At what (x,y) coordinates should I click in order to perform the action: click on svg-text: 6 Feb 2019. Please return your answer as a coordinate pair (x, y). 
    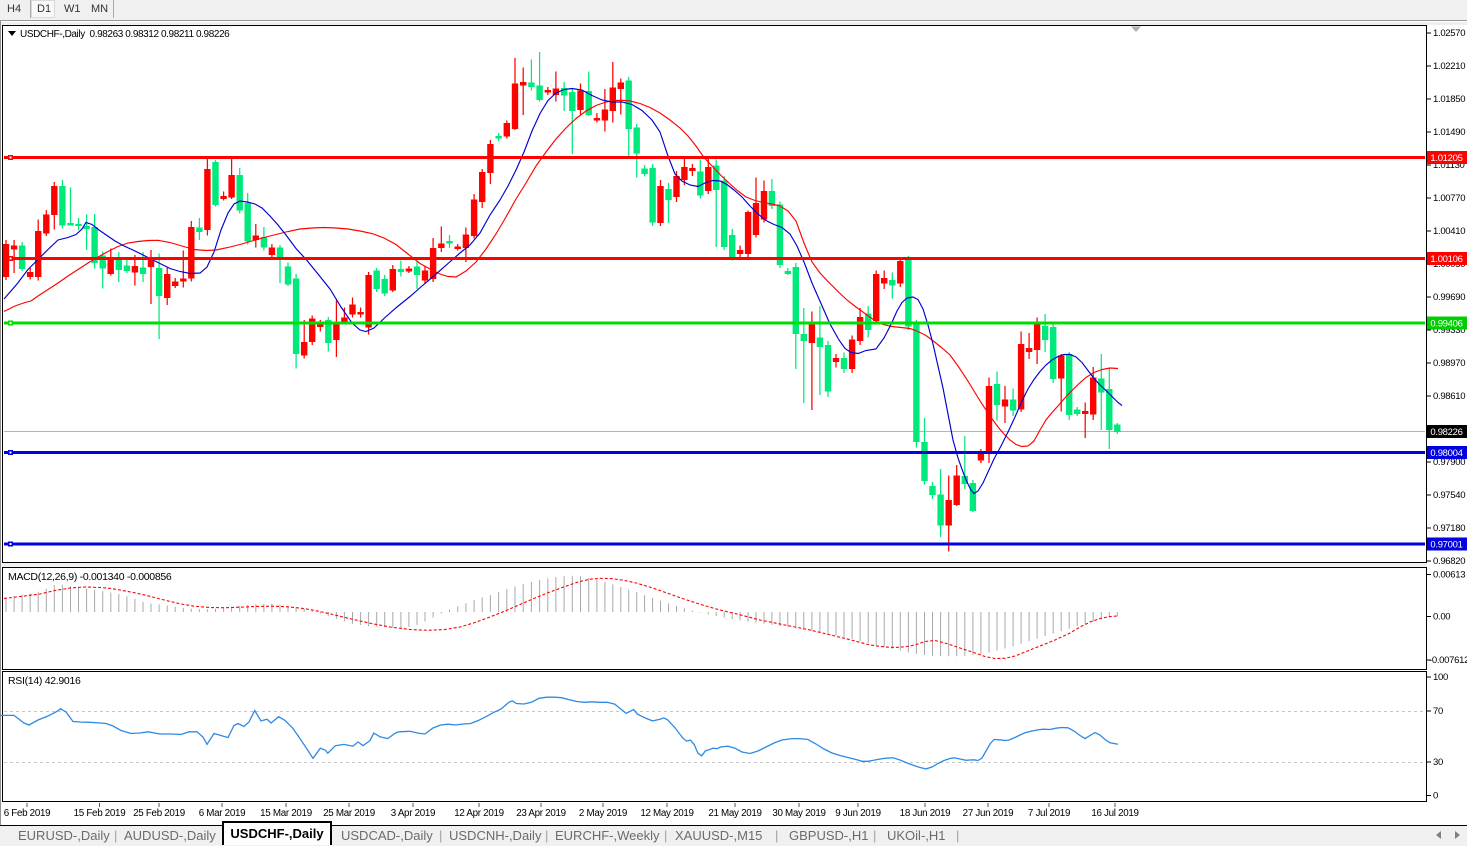
    Looking at the image, I should click on (27, 813).